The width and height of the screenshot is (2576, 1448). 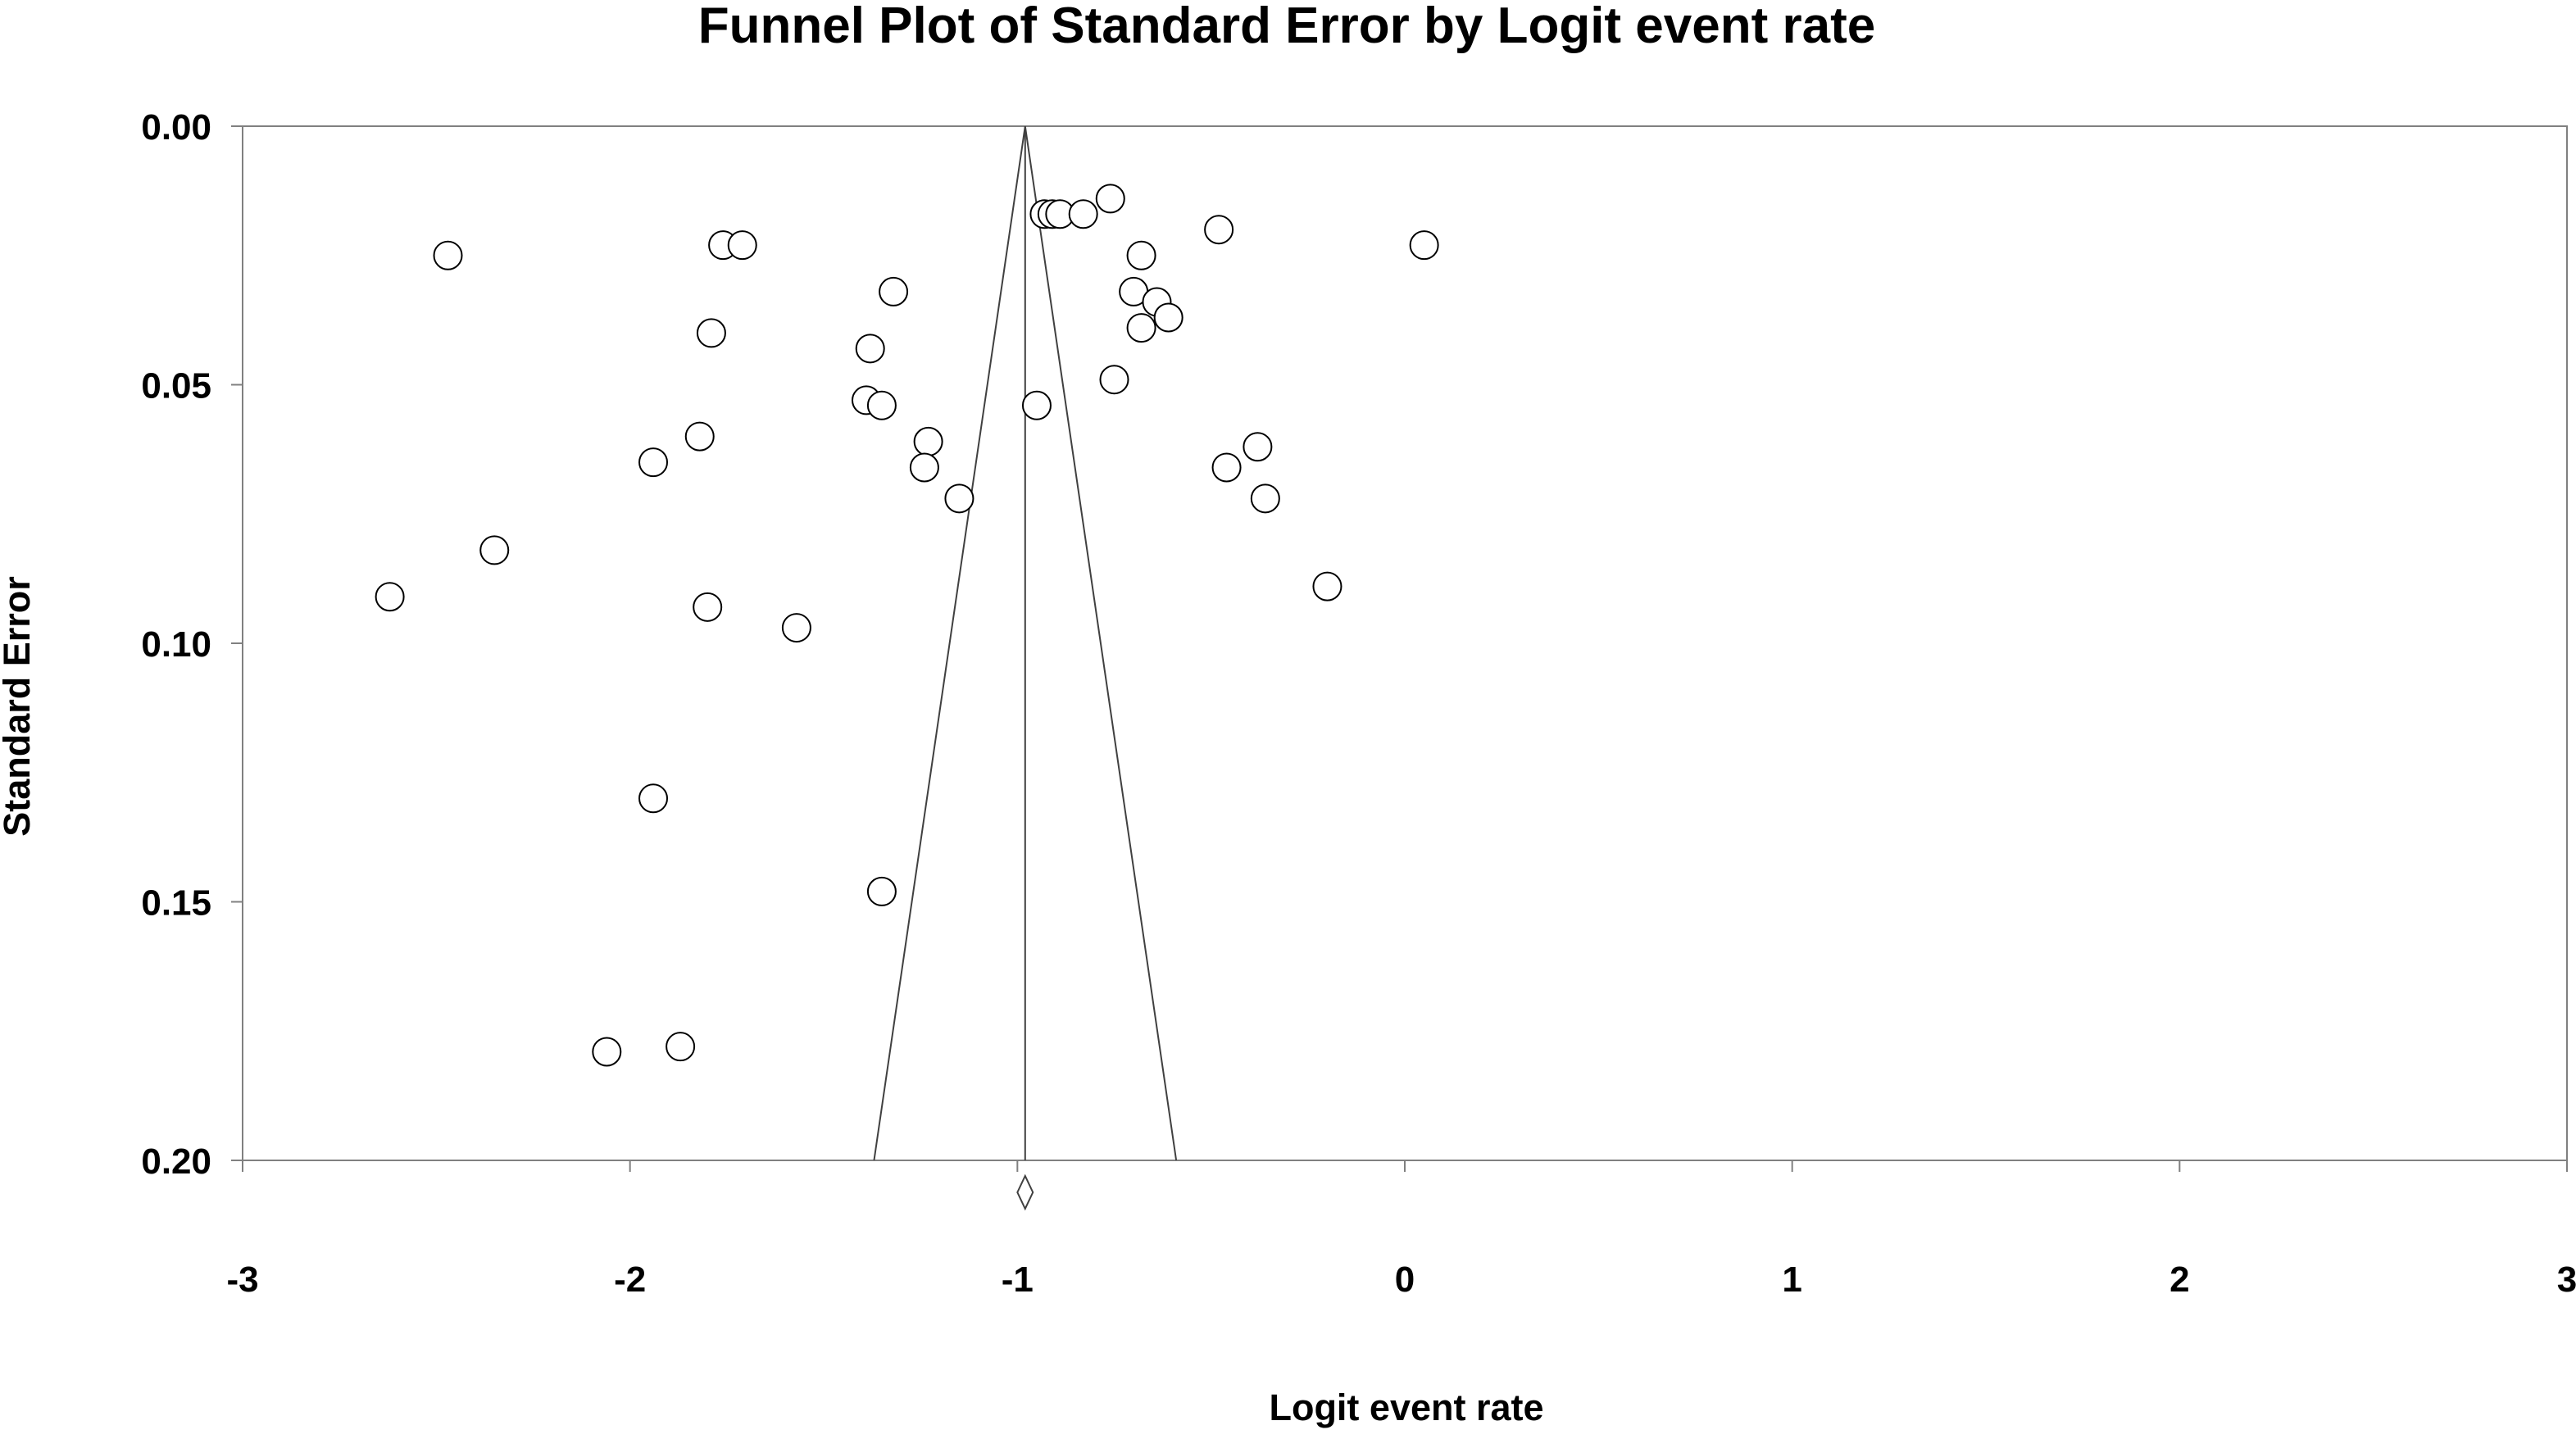 I want to click on x-tick-label: 2, so click(x=2179, y=1280).